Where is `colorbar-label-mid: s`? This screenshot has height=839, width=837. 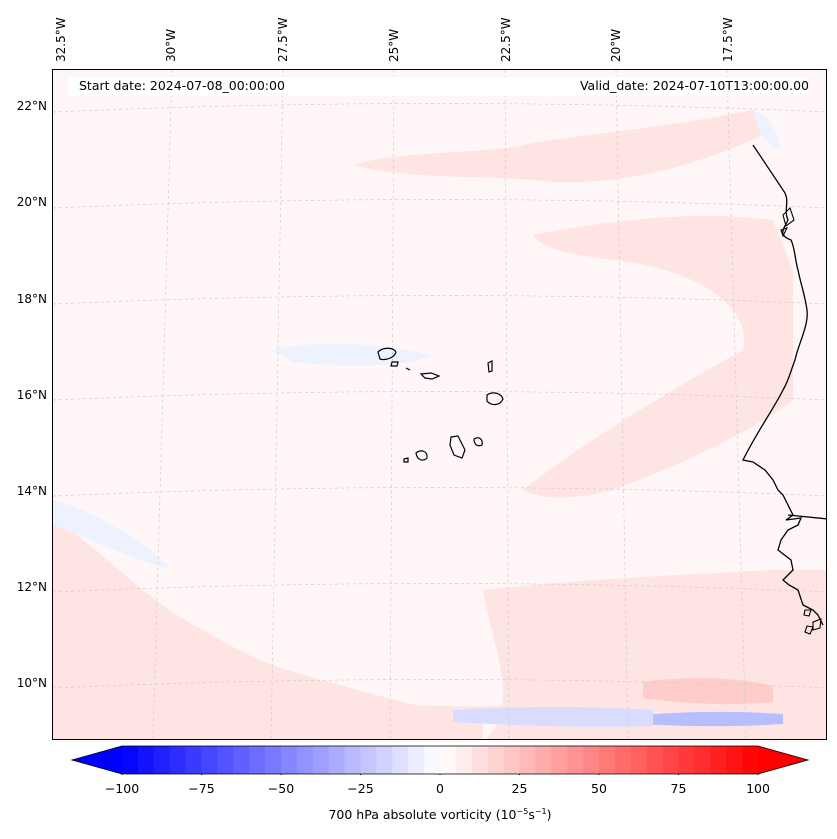
colorbar-label-mid: s is located at coordinates (531, 815).